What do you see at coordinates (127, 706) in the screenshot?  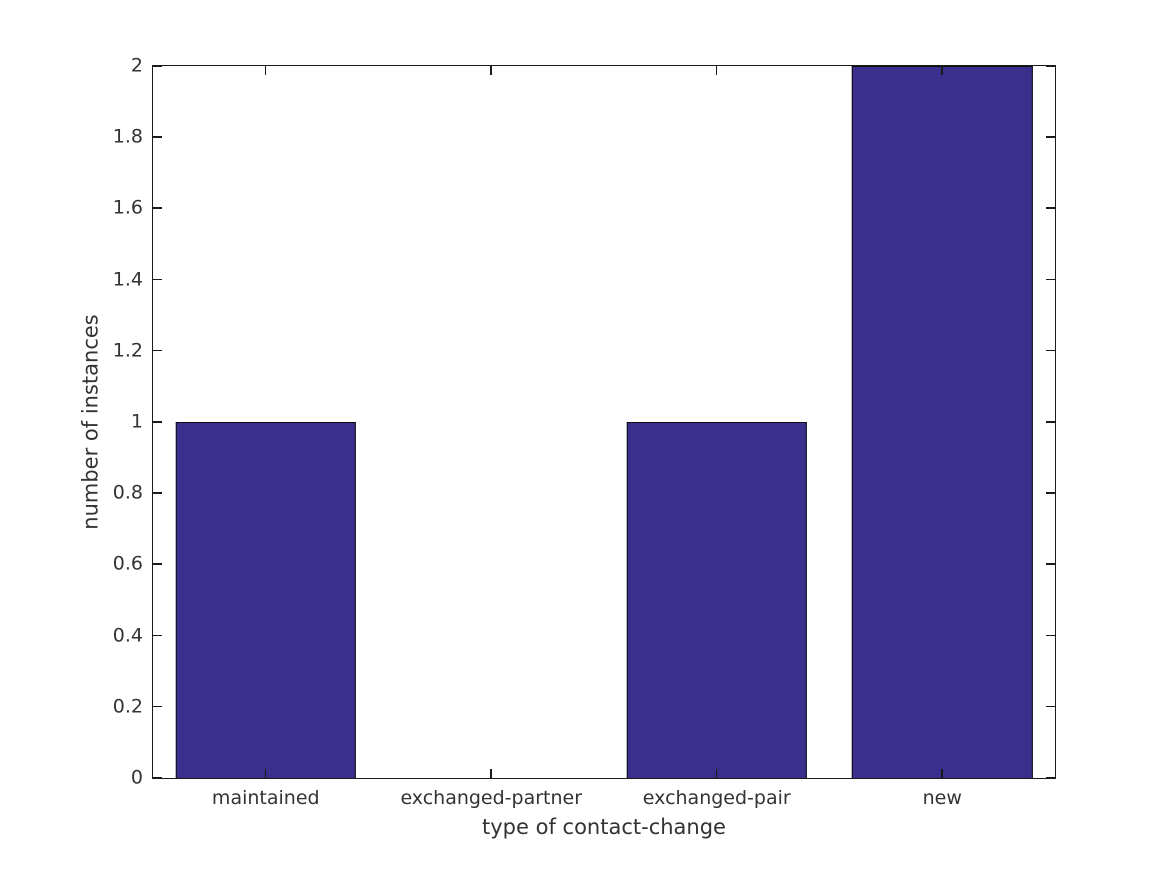 I see `y-tick-label: 0.2` at bounding box center [127, 706].